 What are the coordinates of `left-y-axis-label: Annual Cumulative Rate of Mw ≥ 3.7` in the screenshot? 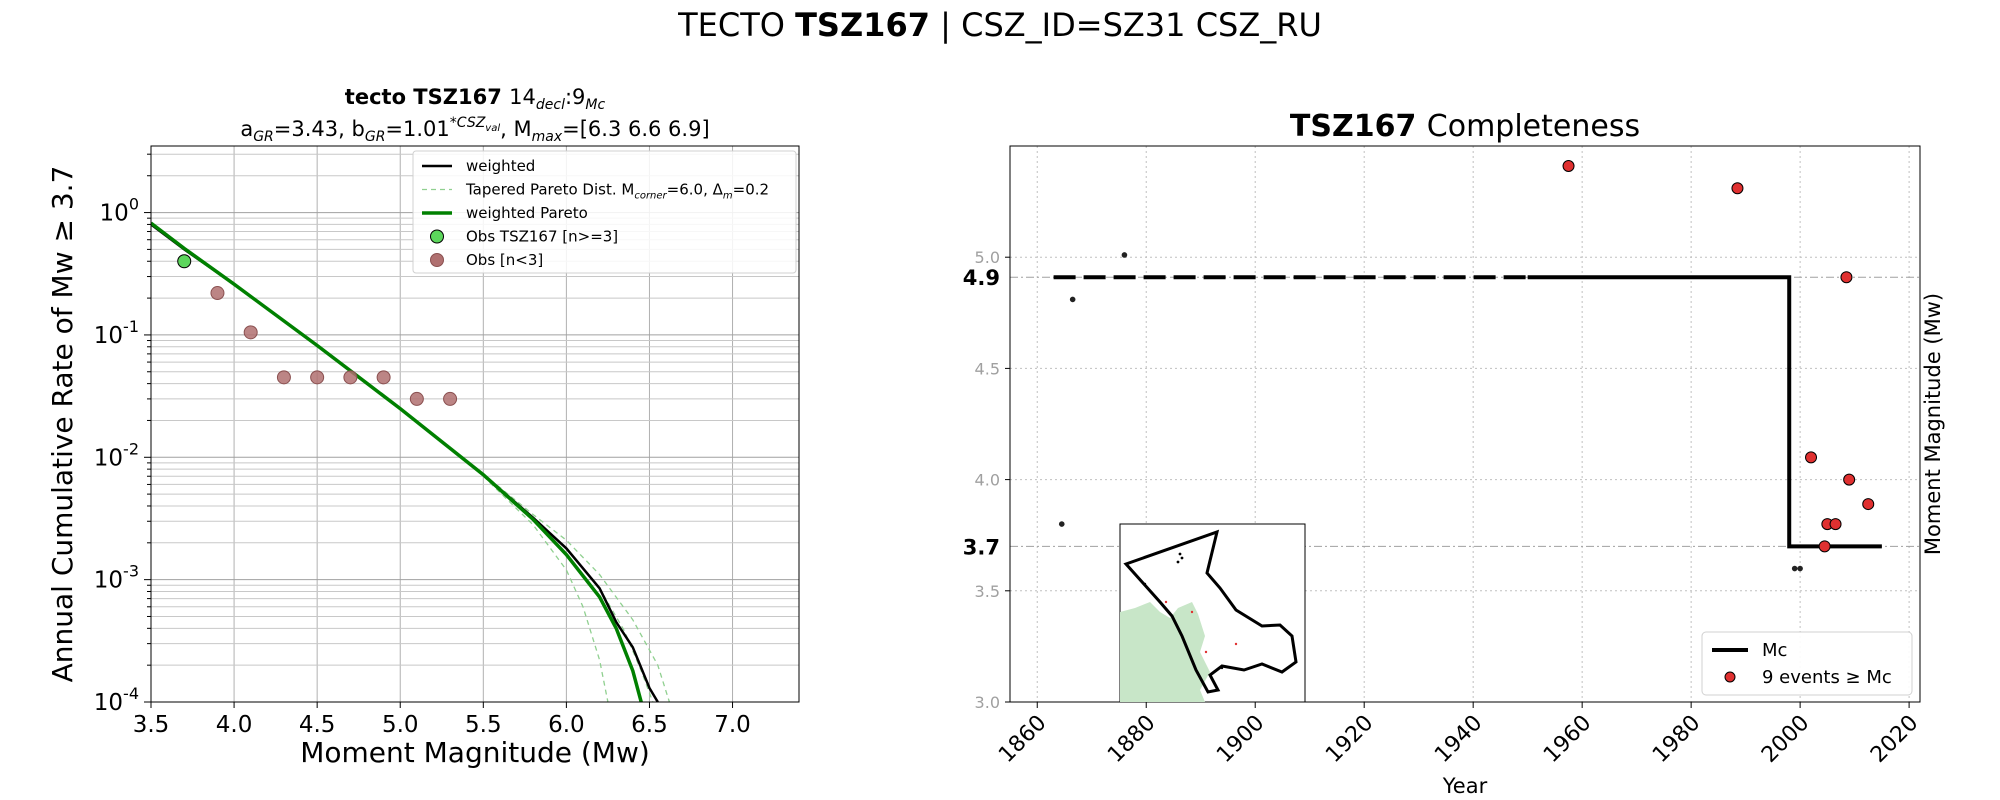 It's located at (62, 424).